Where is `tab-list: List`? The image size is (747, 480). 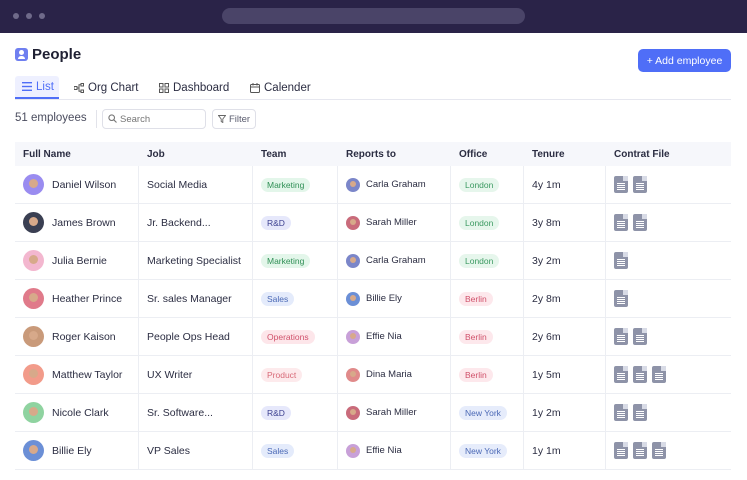 tab-list: List is located at coordinates (37, 87).